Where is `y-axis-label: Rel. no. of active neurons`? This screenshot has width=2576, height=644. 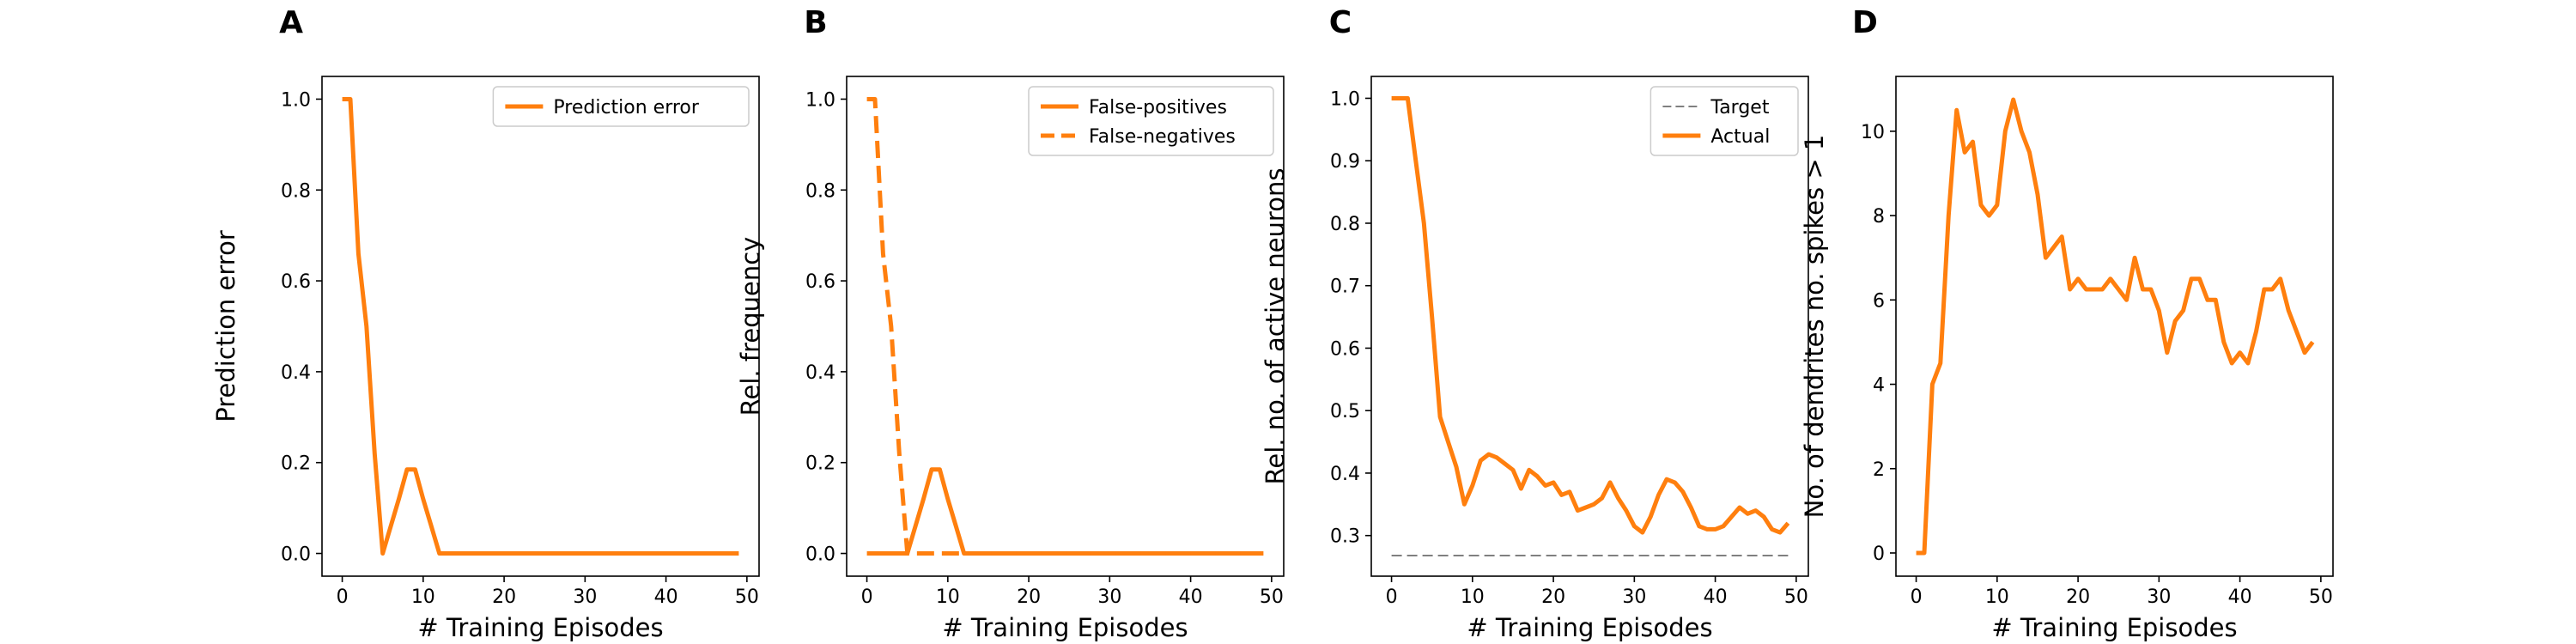 y-axis-label: Rel. no. of active neurons is located at coordinates (1276, 326).